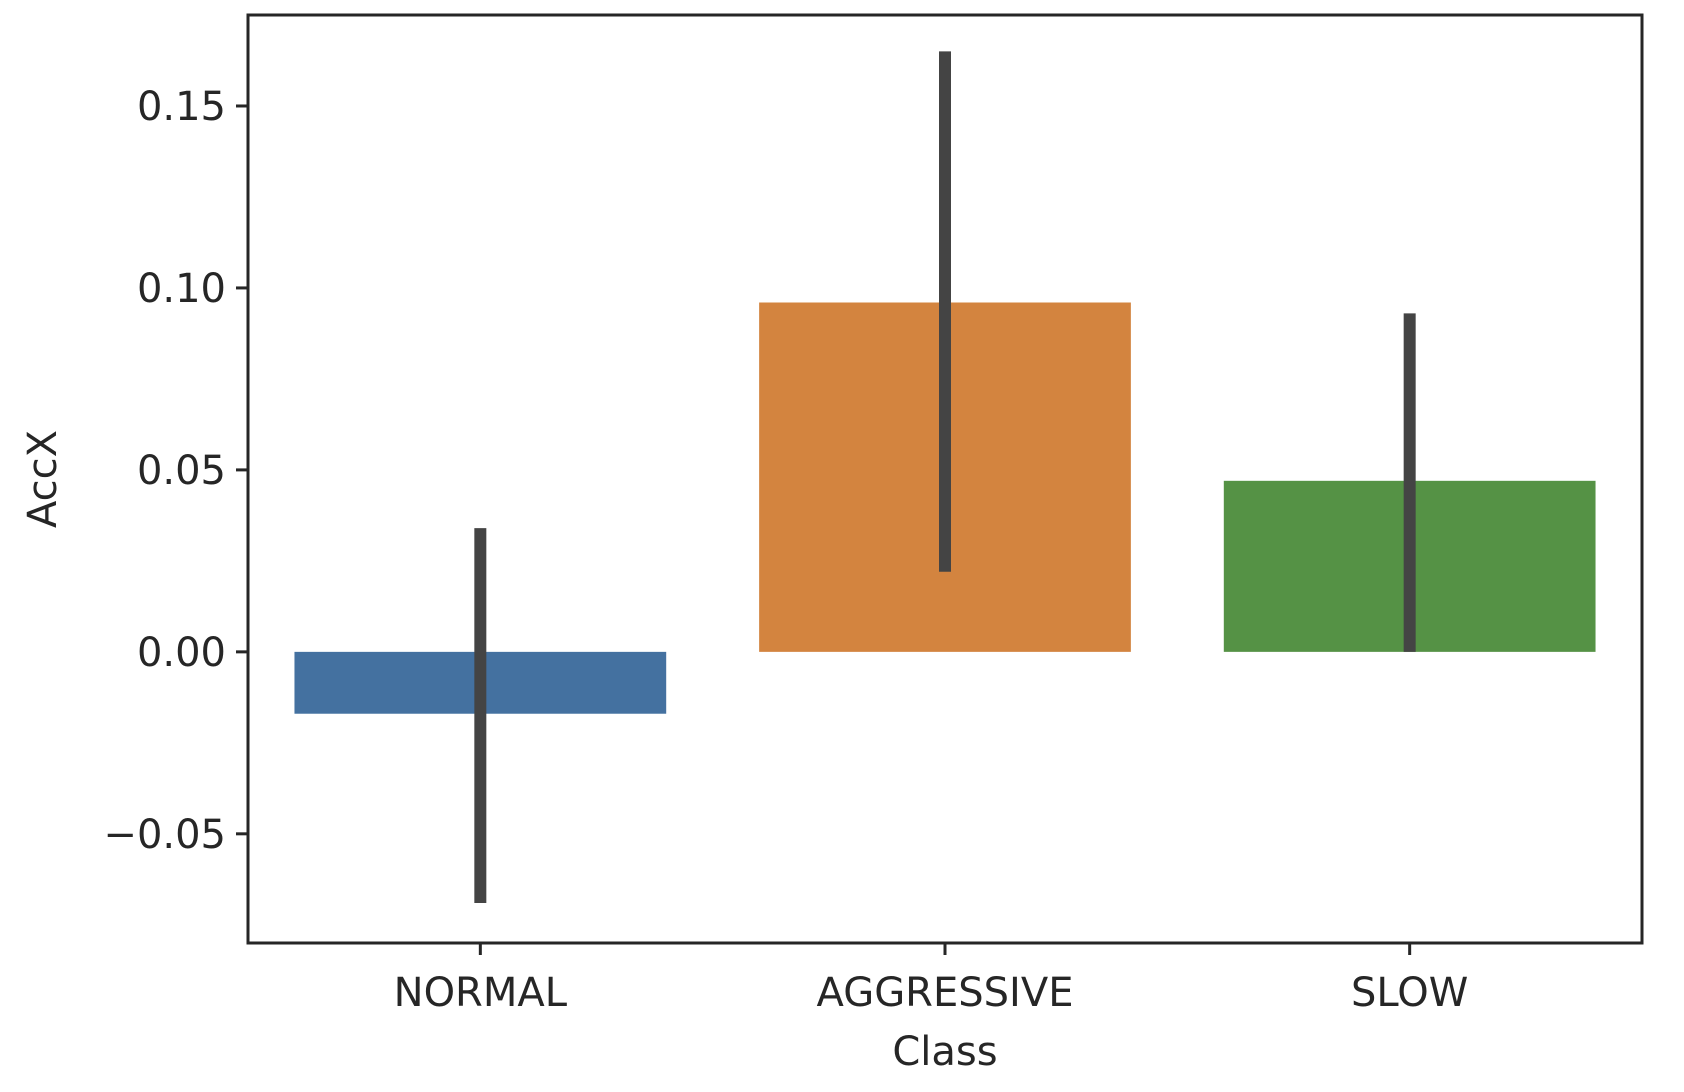  I want to click on x-axis: NORMAL AGGRESSIVE SLOW, so click(931, 979).